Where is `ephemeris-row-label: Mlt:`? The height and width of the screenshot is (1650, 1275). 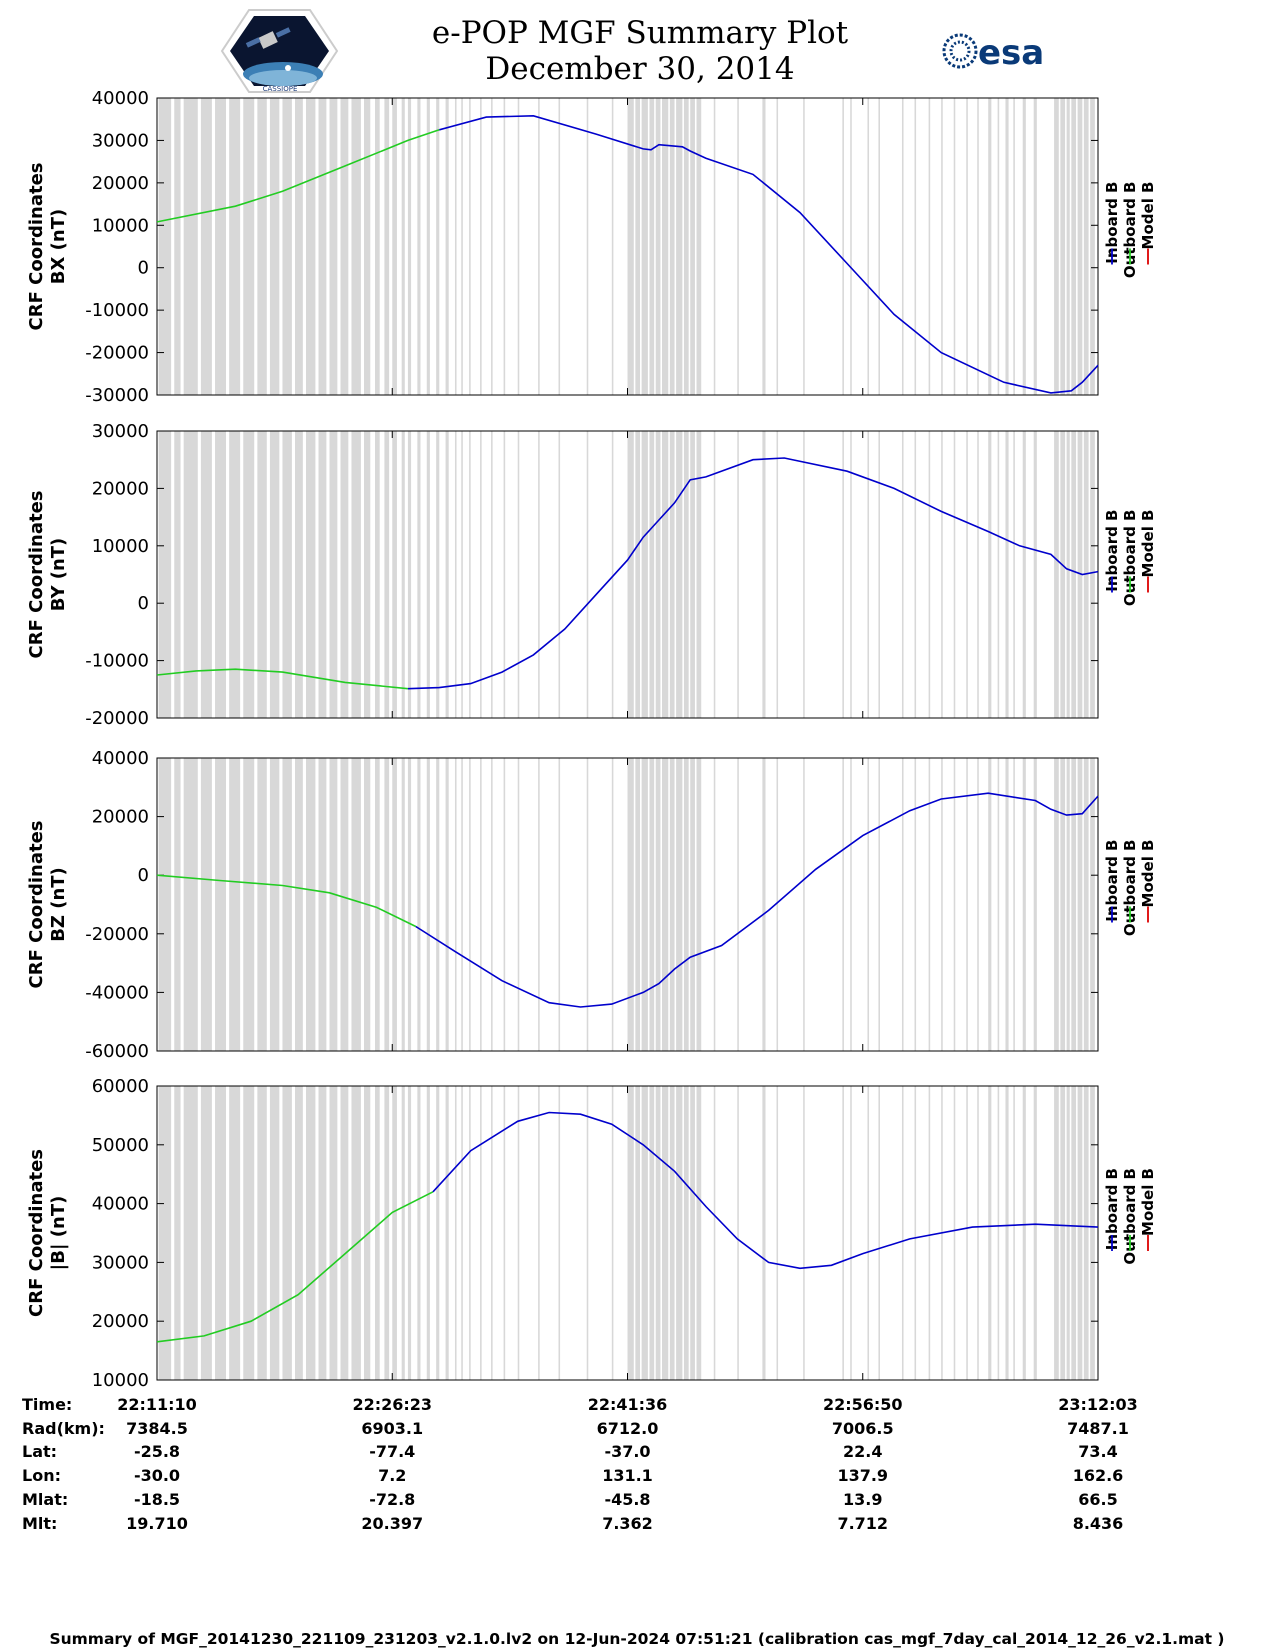 ephemeris-row-label: Mlt: is located at coordinates (39, 1523).